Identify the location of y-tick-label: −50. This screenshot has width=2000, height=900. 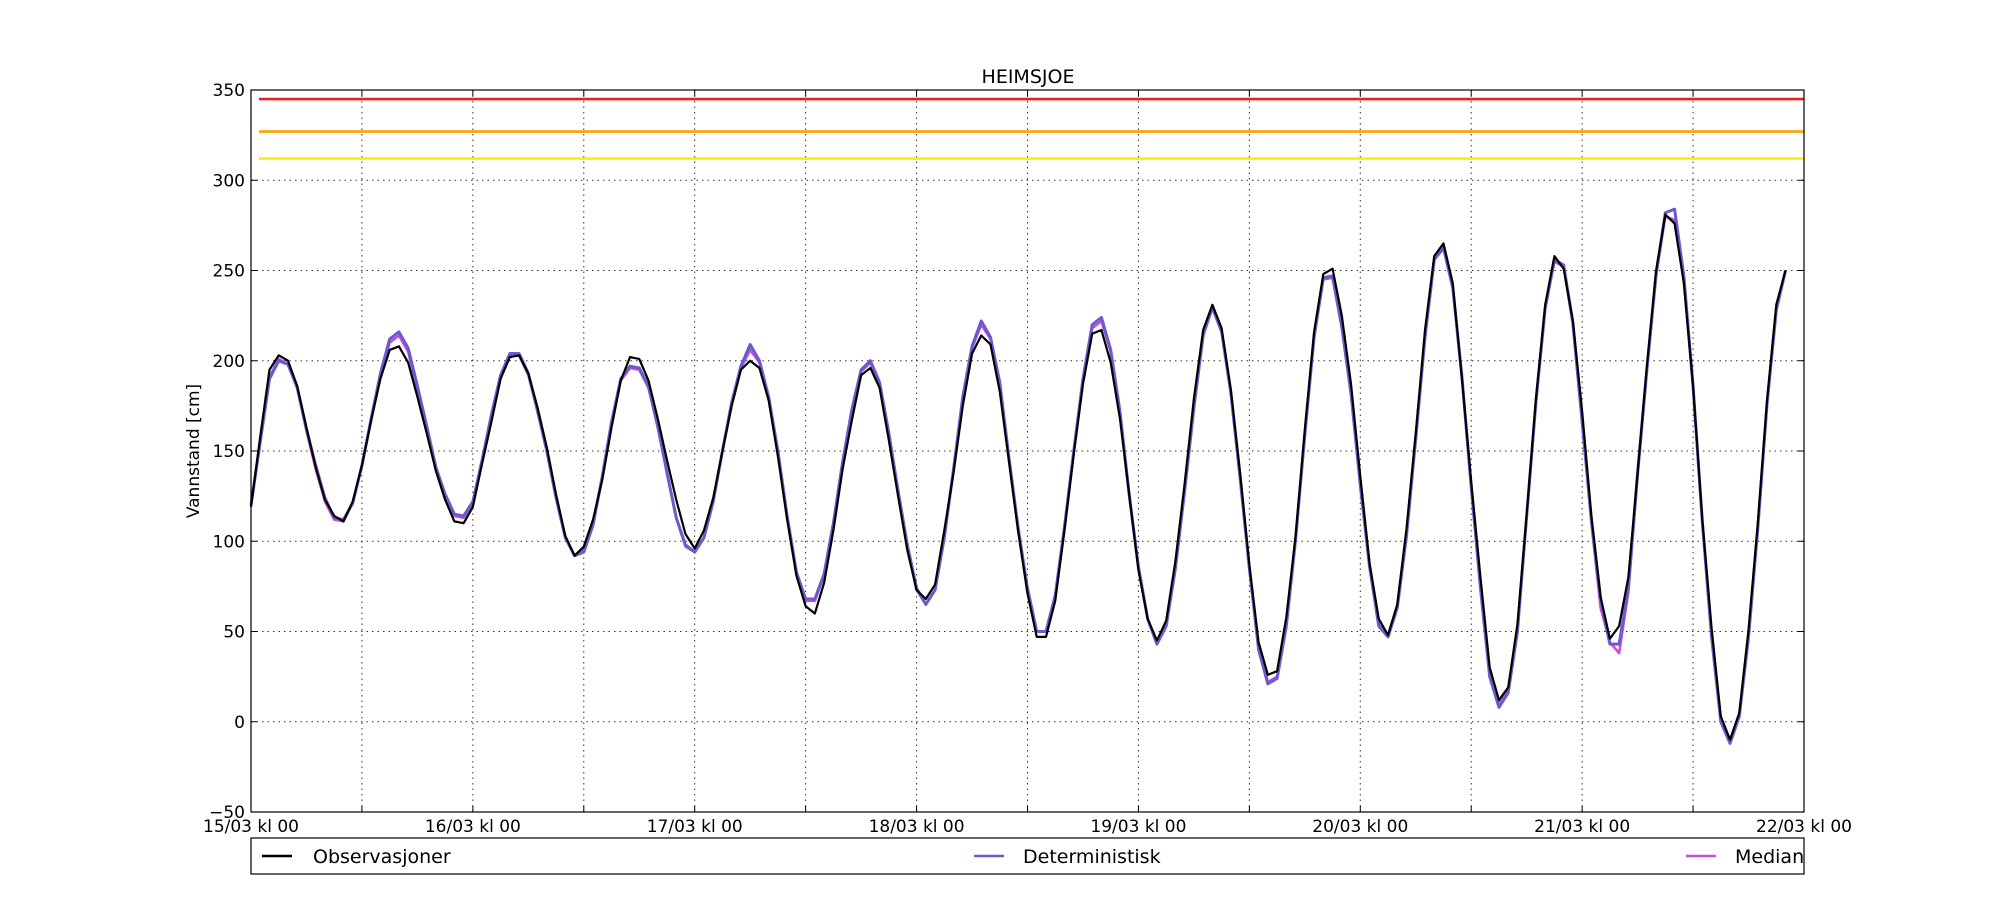
(227, 813).